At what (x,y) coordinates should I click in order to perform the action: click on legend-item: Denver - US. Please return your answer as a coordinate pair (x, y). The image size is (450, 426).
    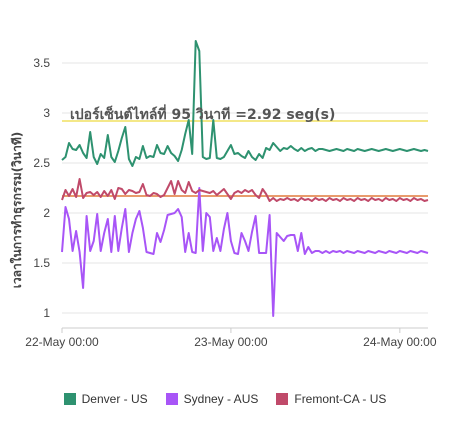
    Looking at the image, I should click on (105, 399).